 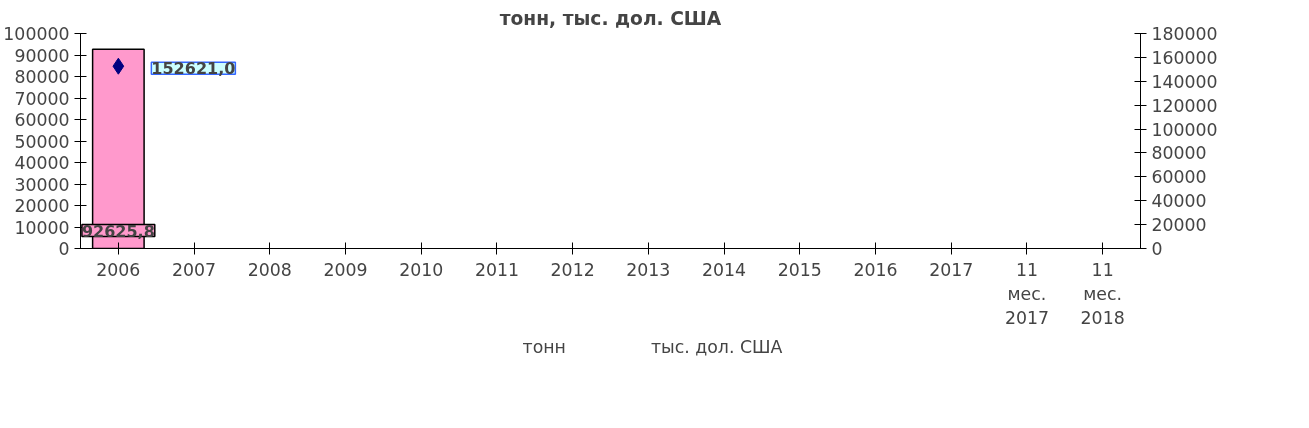 I want to click on y2-tick-label: 160000, so click(x=1184, y=57).